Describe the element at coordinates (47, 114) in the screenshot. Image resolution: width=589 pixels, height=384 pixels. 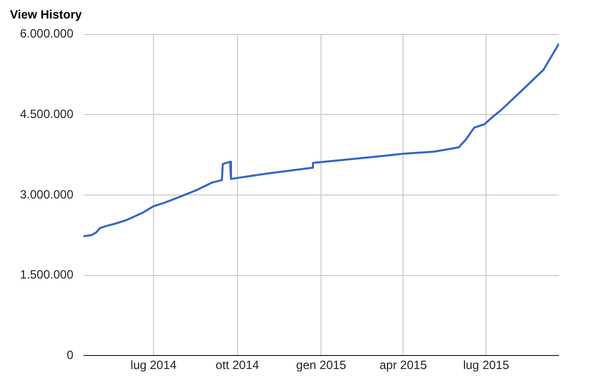
I see `y-tick-label: 4.500.000` at that location.